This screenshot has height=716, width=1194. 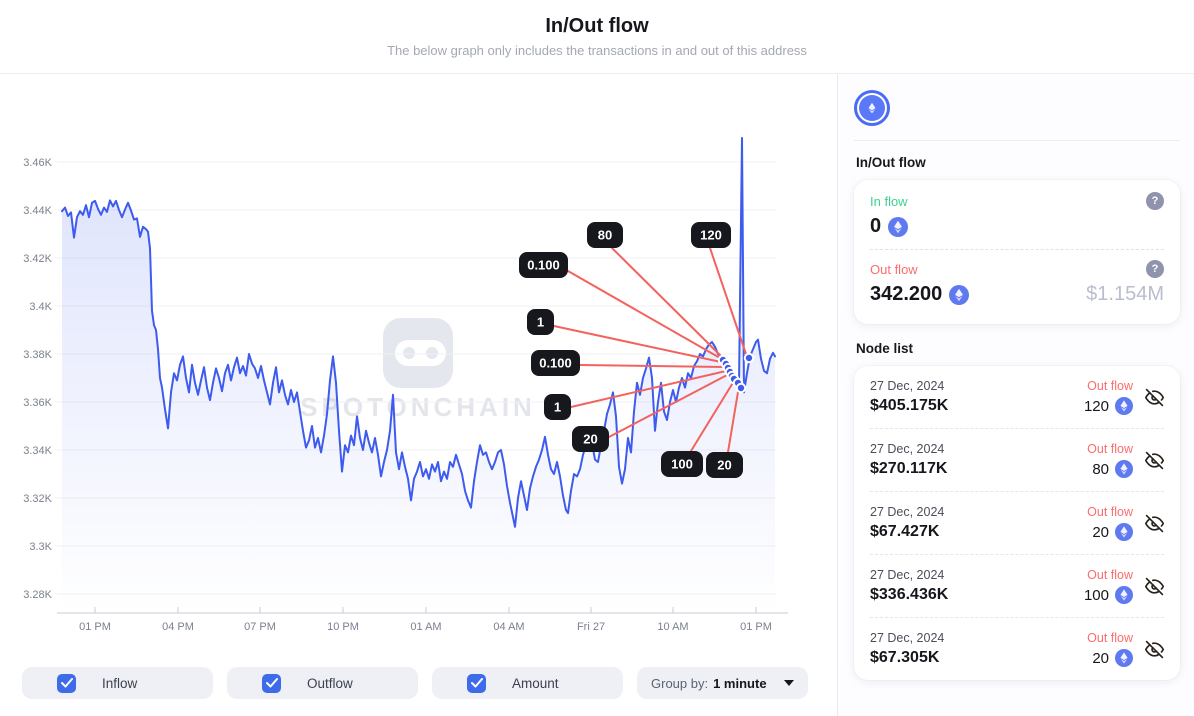 What do you see at coordinates (1017, 585) in the screenshot?
I see `node-row: 27 Dec, 2024 $336.436K Out flow 100` at bounding box center [1017, 585].